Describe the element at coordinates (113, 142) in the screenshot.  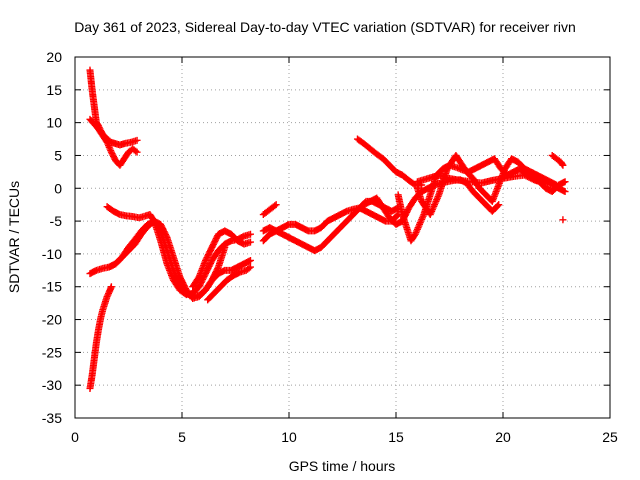
I see `series-arc2` at that location.